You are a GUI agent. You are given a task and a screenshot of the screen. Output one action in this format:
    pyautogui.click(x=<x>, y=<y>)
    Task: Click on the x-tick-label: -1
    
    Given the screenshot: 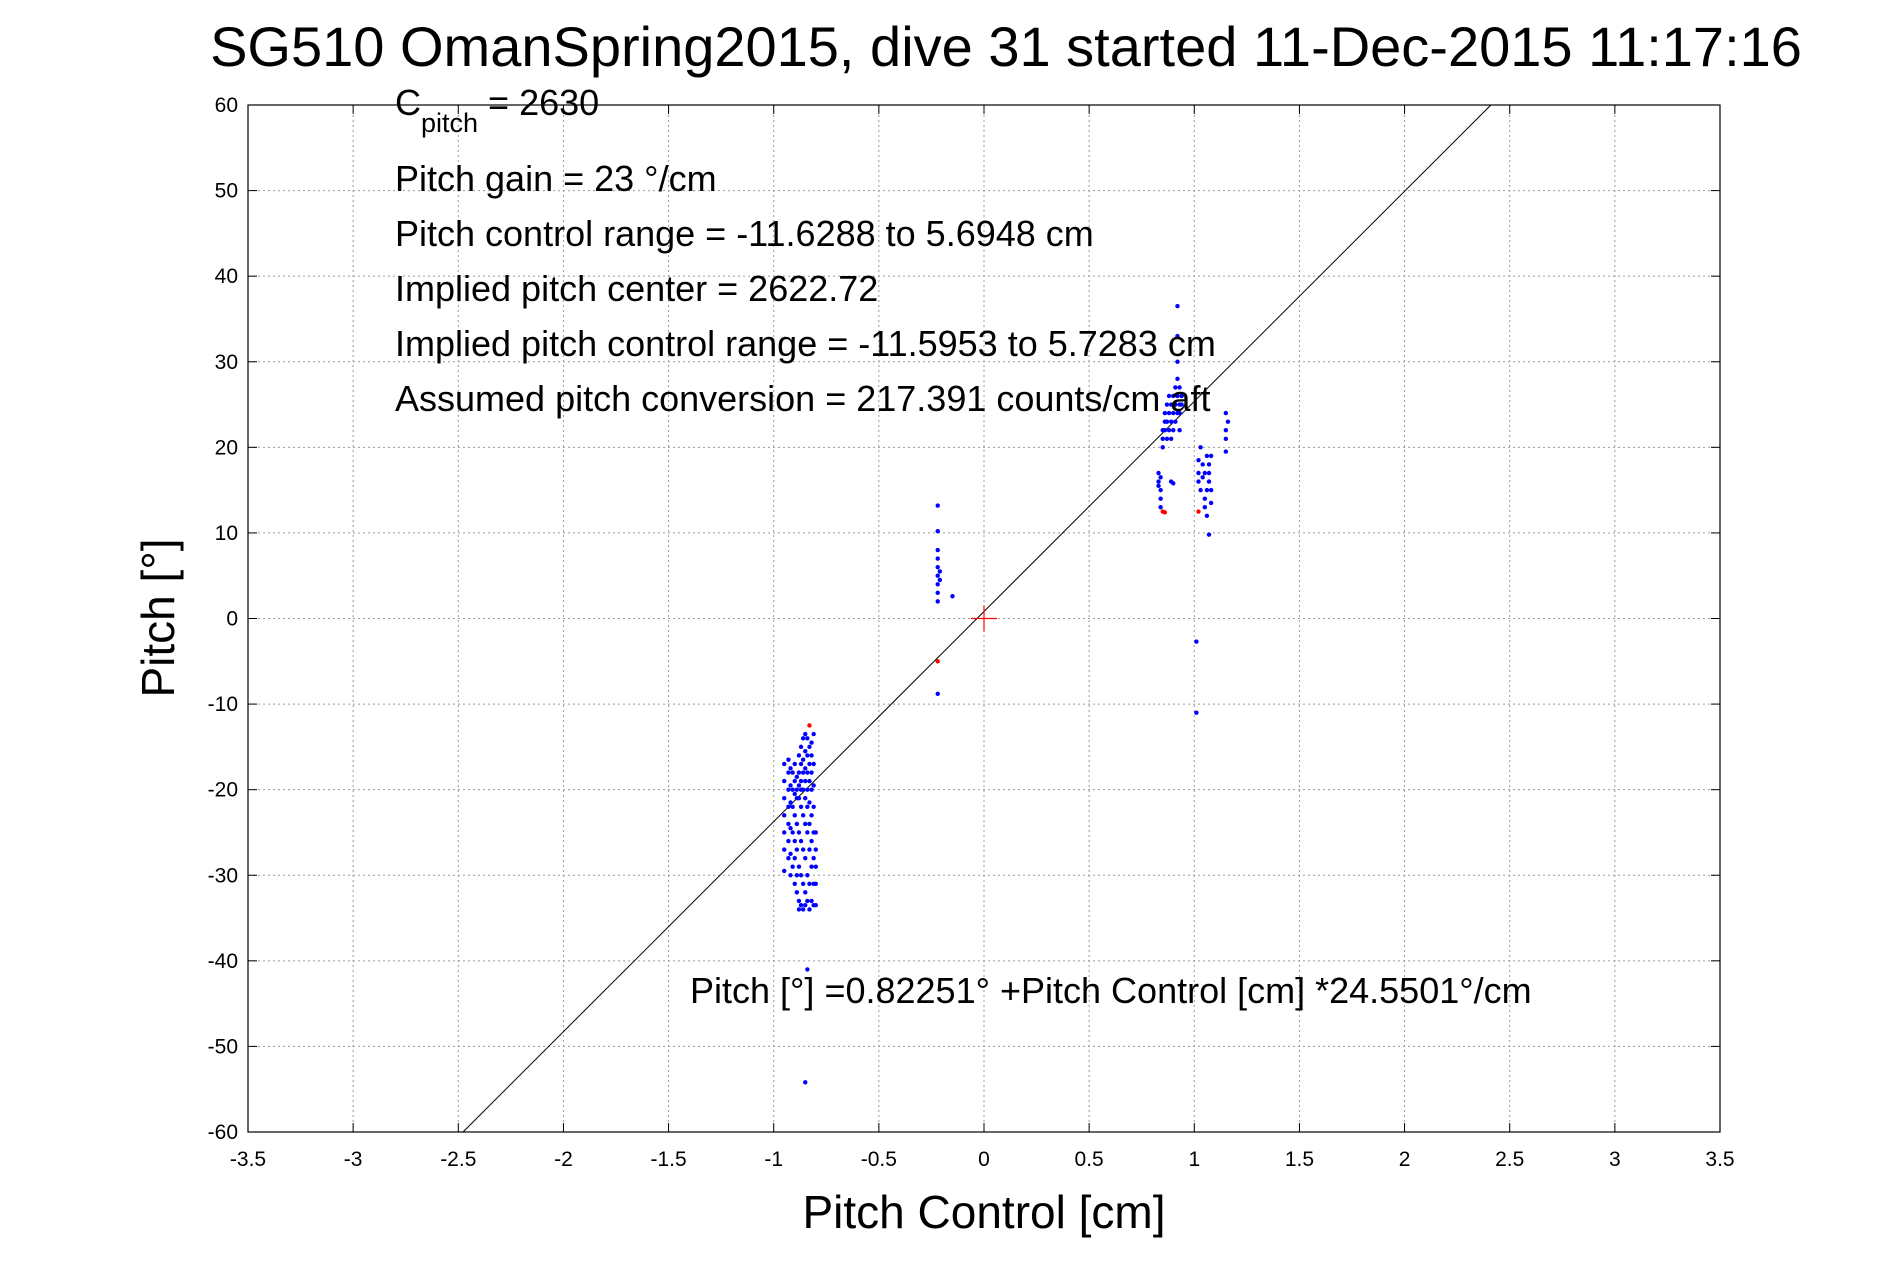 What is the action you would take?
    pyautogui.click(x=773, y=1159)
    